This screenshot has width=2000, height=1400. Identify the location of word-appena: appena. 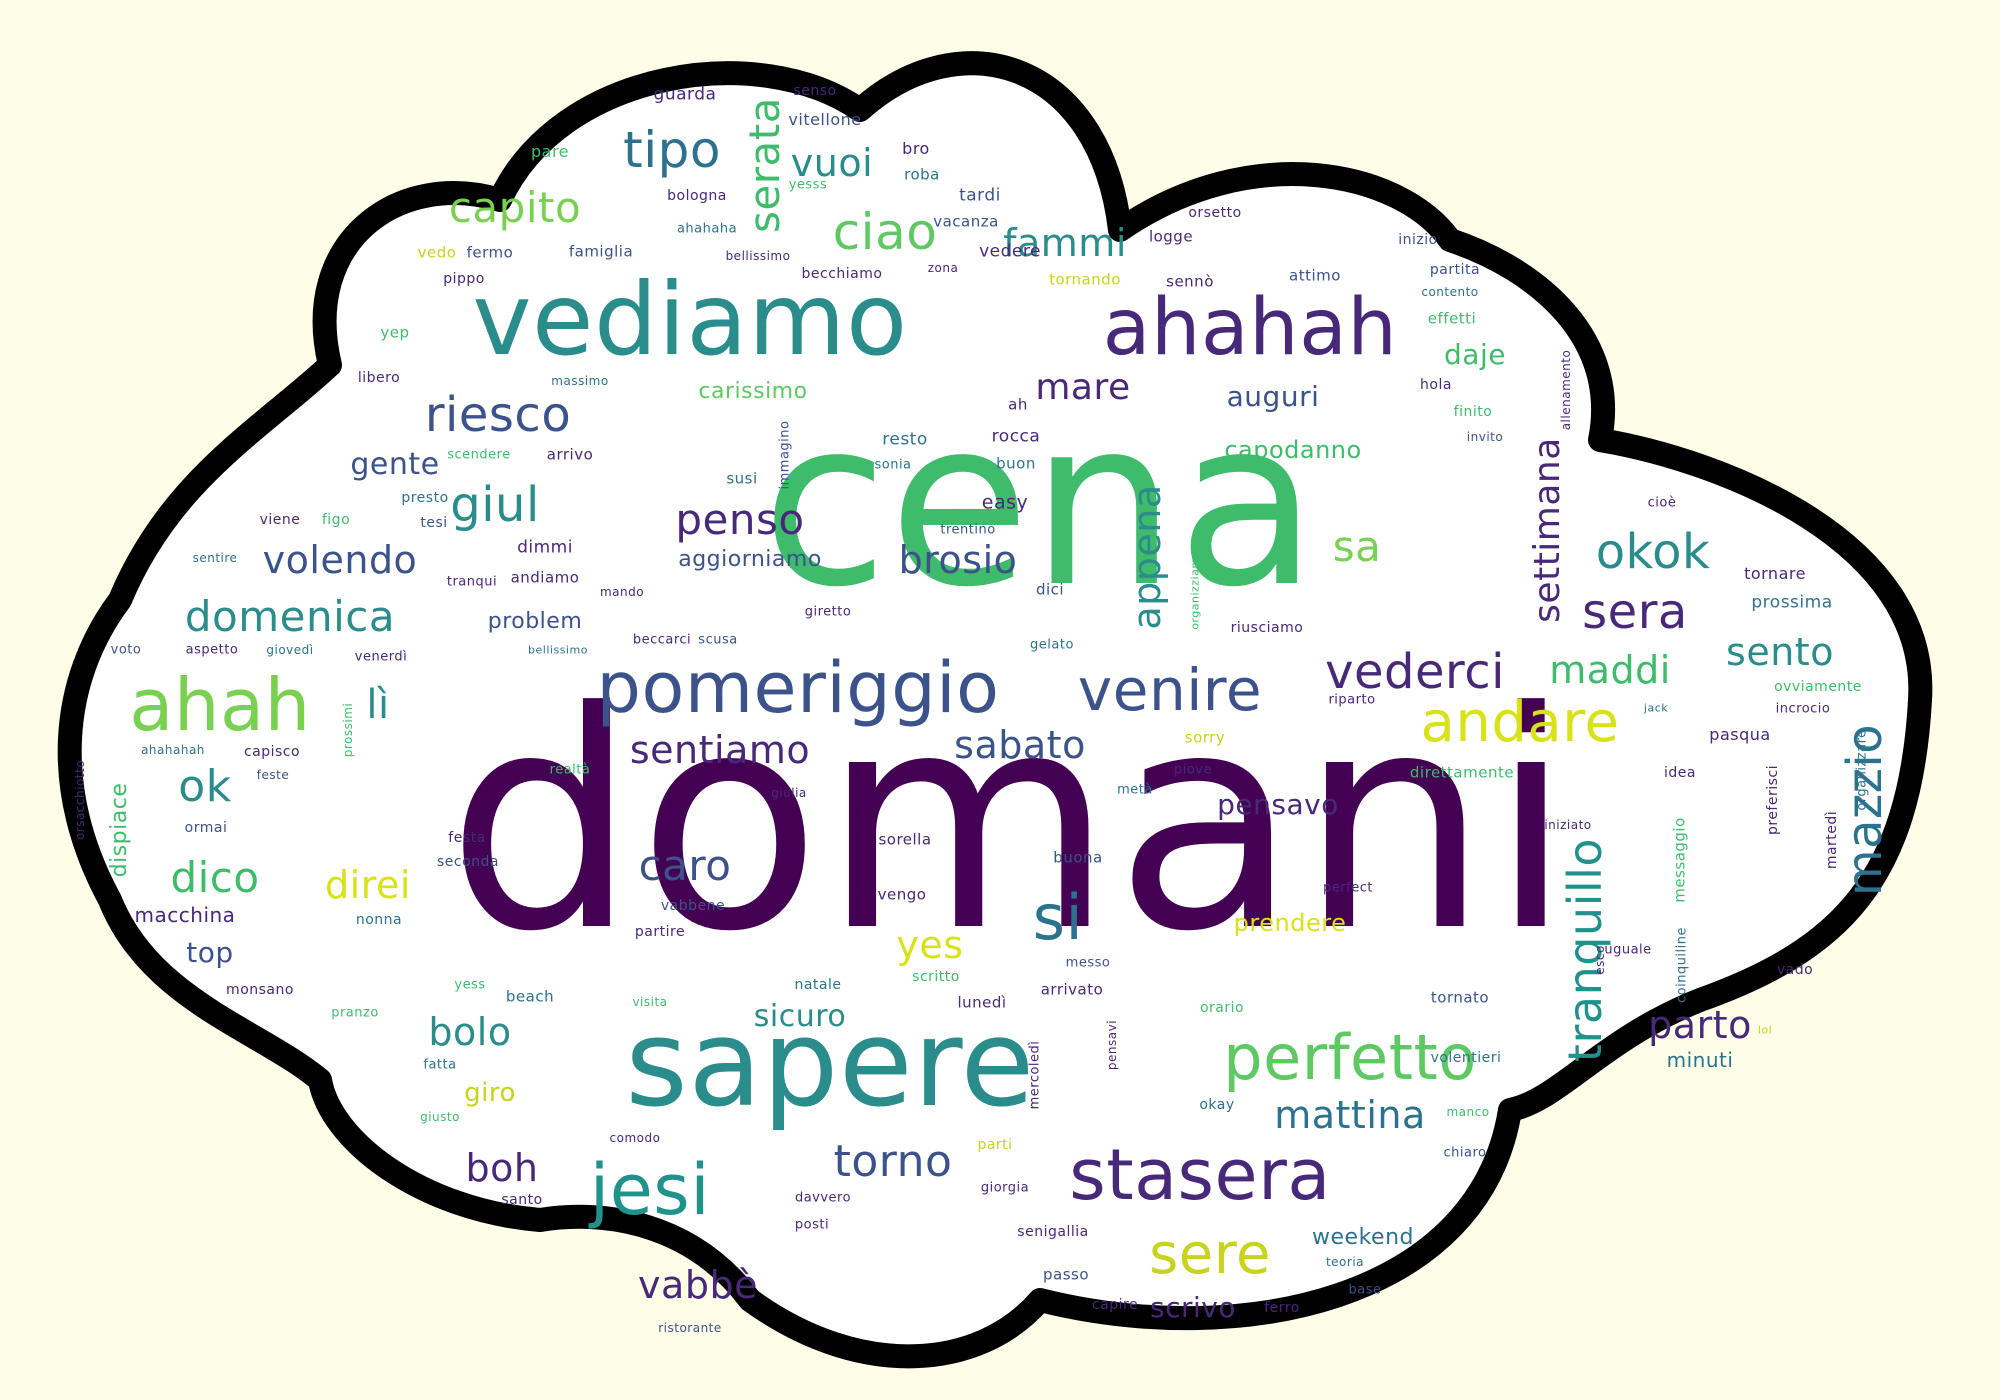
(1147, 557).